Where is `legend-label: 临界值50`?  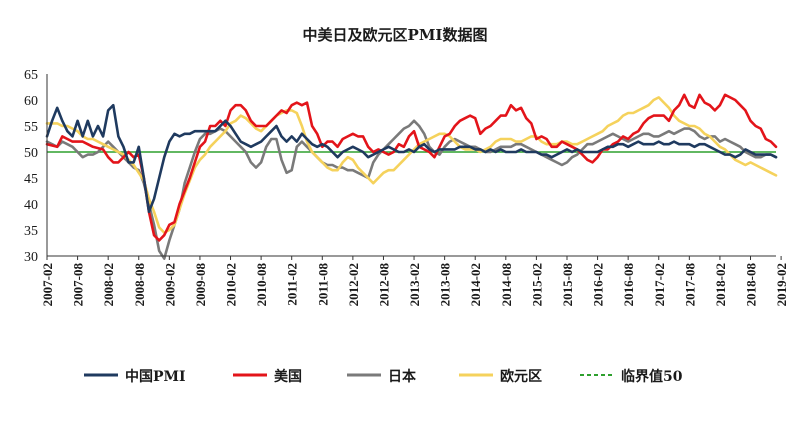
legend-label: 临界值50 is located at coordinates (652, 376).